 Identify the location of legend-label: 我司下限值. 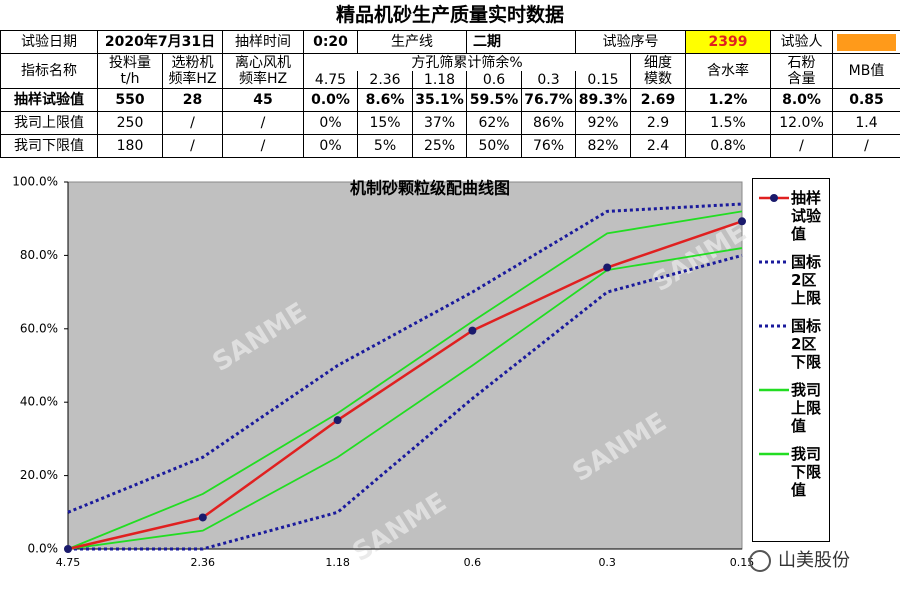
(806, 472).